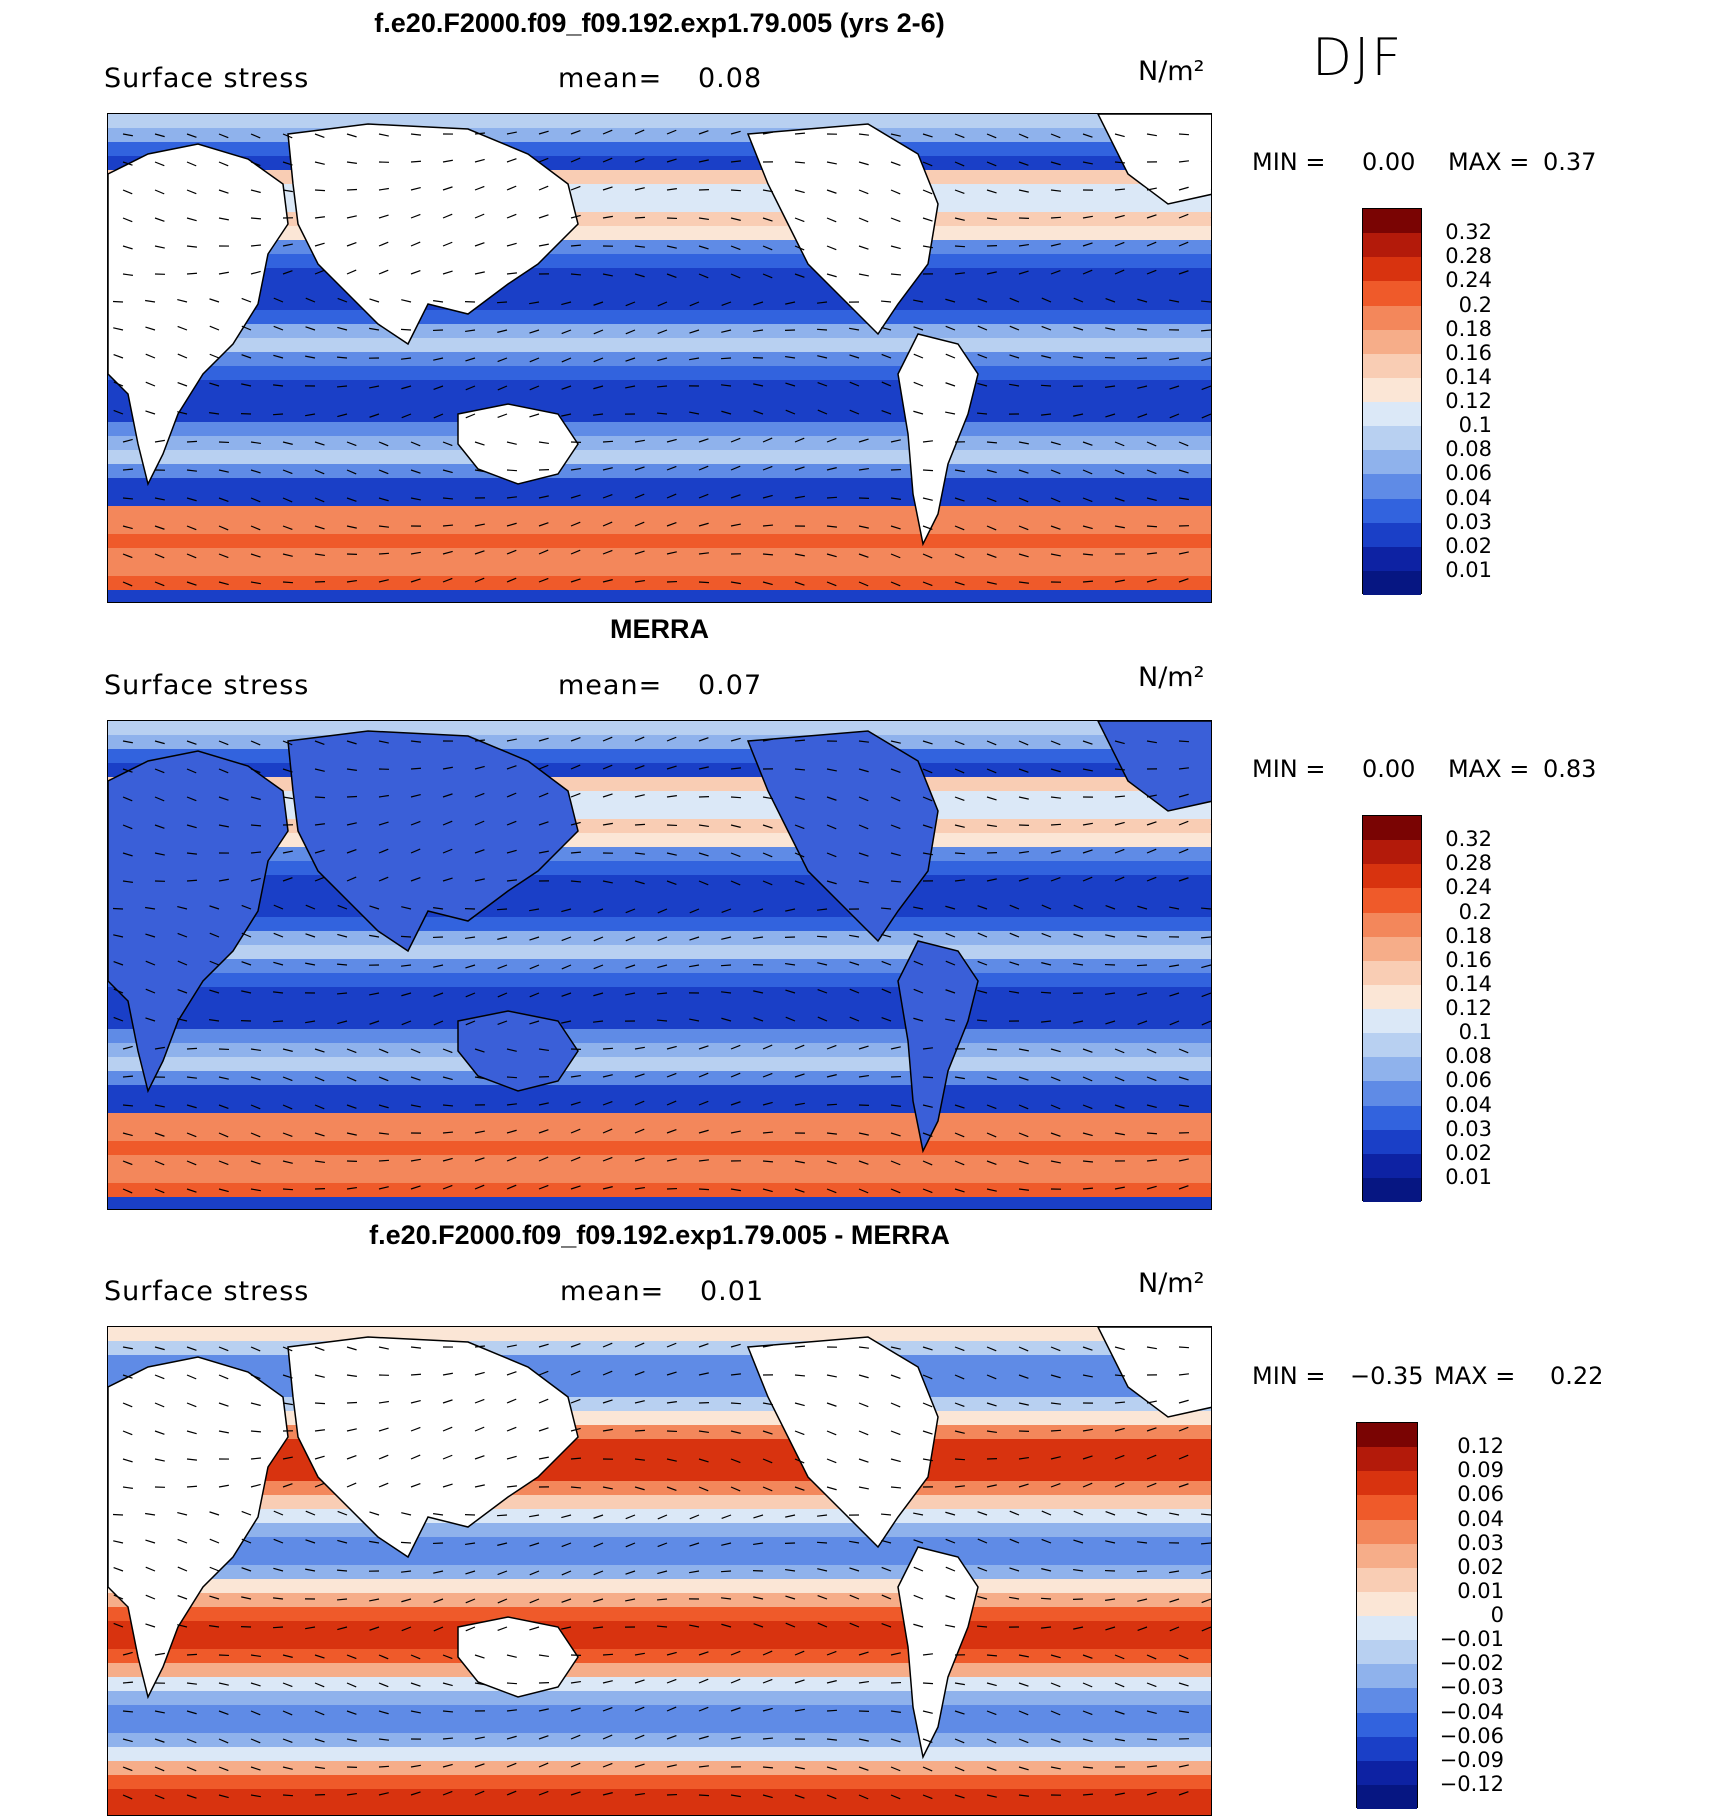  Describe the element at coordinates (1480, 1519) in the screenshot. I see `colorbar-label: 0.04` at that location.